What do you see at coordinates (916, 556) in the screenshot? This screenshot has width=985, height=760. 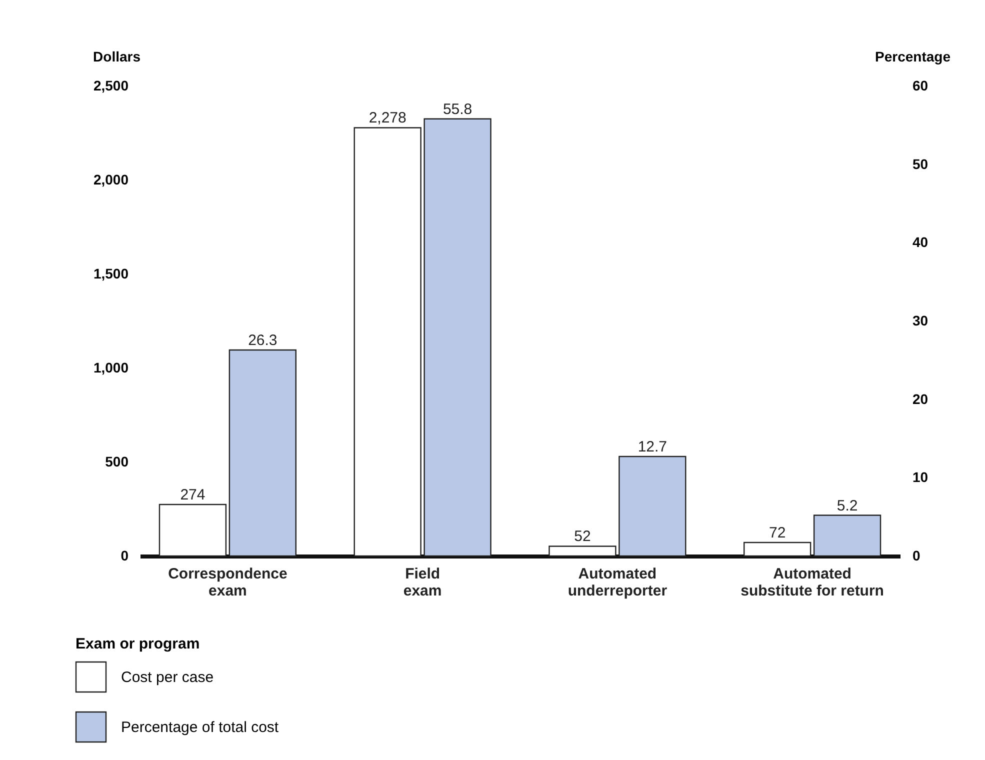 I see `y2-tick-label: 0` at bounding box center [916, 556].